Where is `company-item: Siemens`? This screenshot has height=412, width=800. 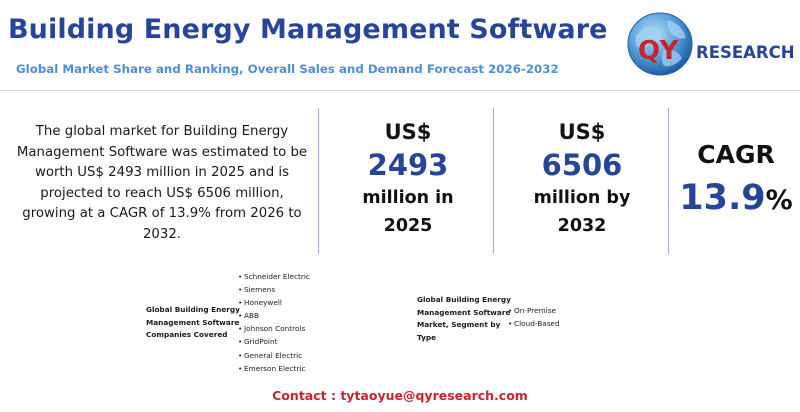
company-item: Siemens is located at coordinates (274, 289).